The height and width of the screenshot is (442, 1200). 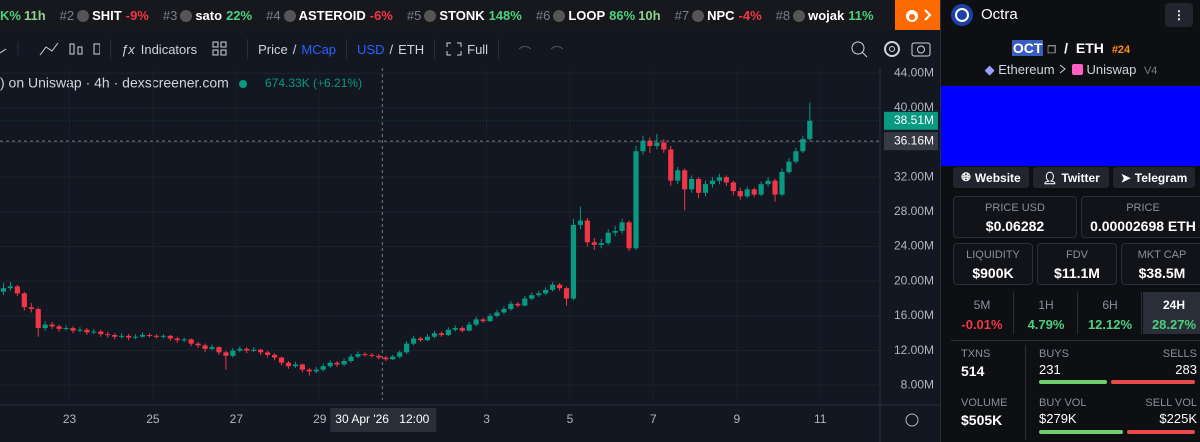 I want to click on fullscreen-icon, so click(x=454, y=49).